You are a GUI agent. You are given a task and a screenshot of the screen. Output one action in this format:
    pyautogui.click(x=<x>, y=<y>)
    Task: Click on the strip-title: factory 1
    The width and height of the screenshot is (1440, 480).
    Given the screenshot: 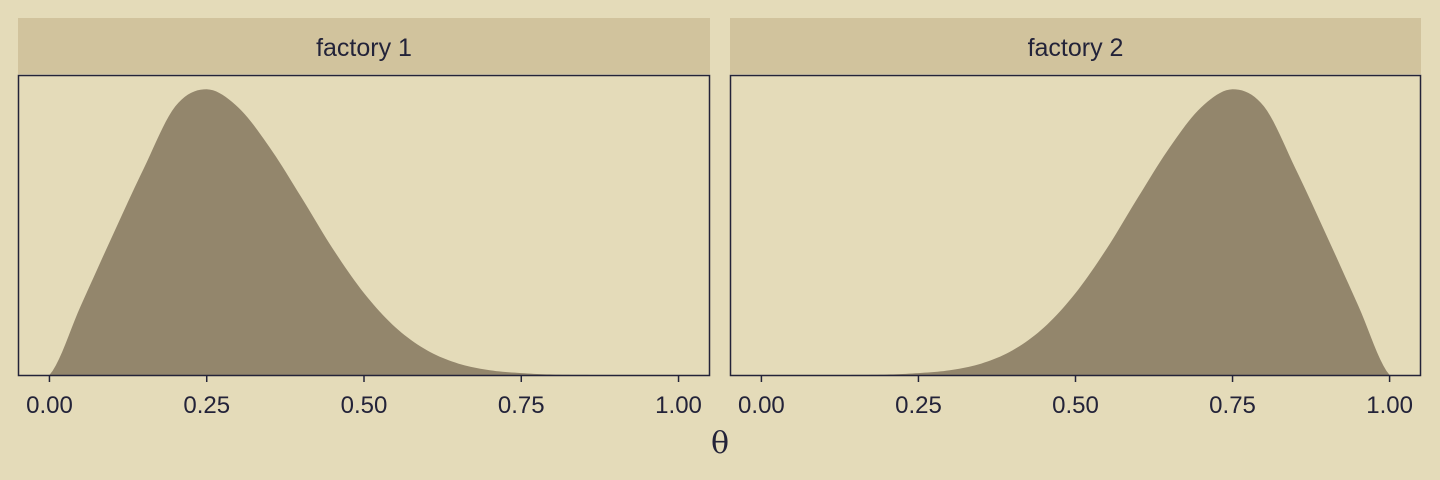 What is the action you would take?
    pyautogui.click(x=364, y=48)
    